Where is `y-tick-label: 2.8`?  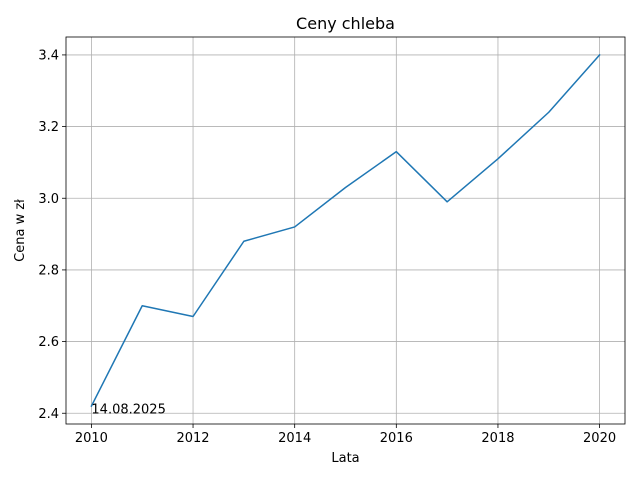 y-tick-label: 2.8 is located at coordinates (48, 270).